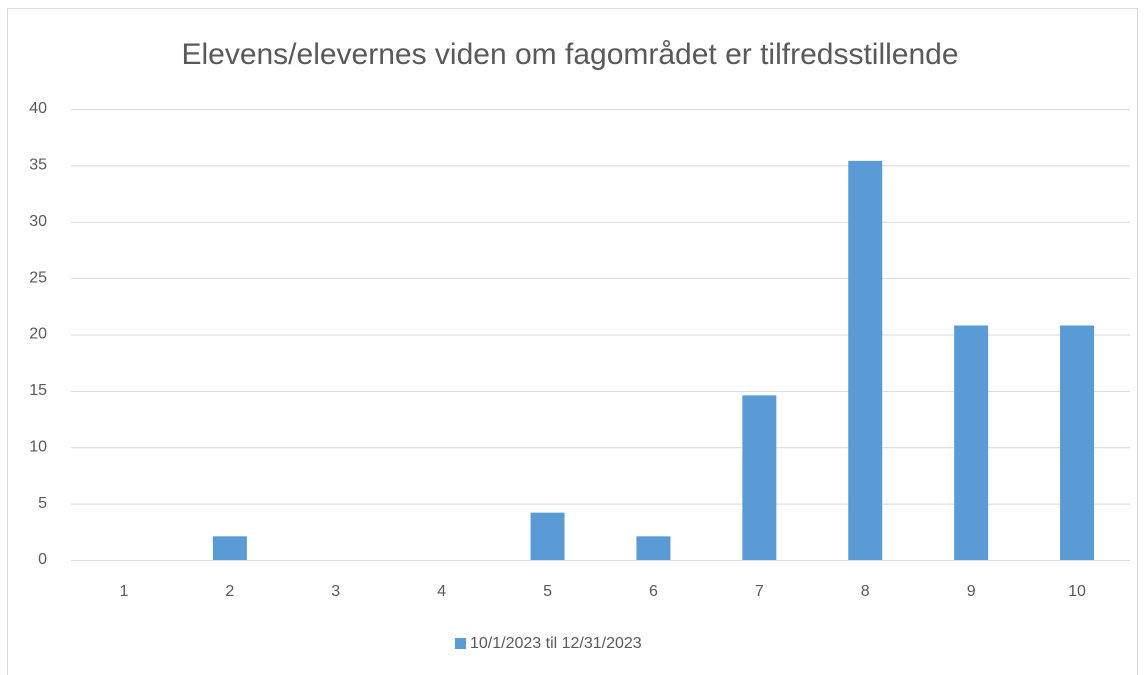 This screenshot has height=675, width=1145. What do you see at coordinates (38, 108) in the screenshot?
I see `y-tick-label: 40` at bounding box center [38, 108].